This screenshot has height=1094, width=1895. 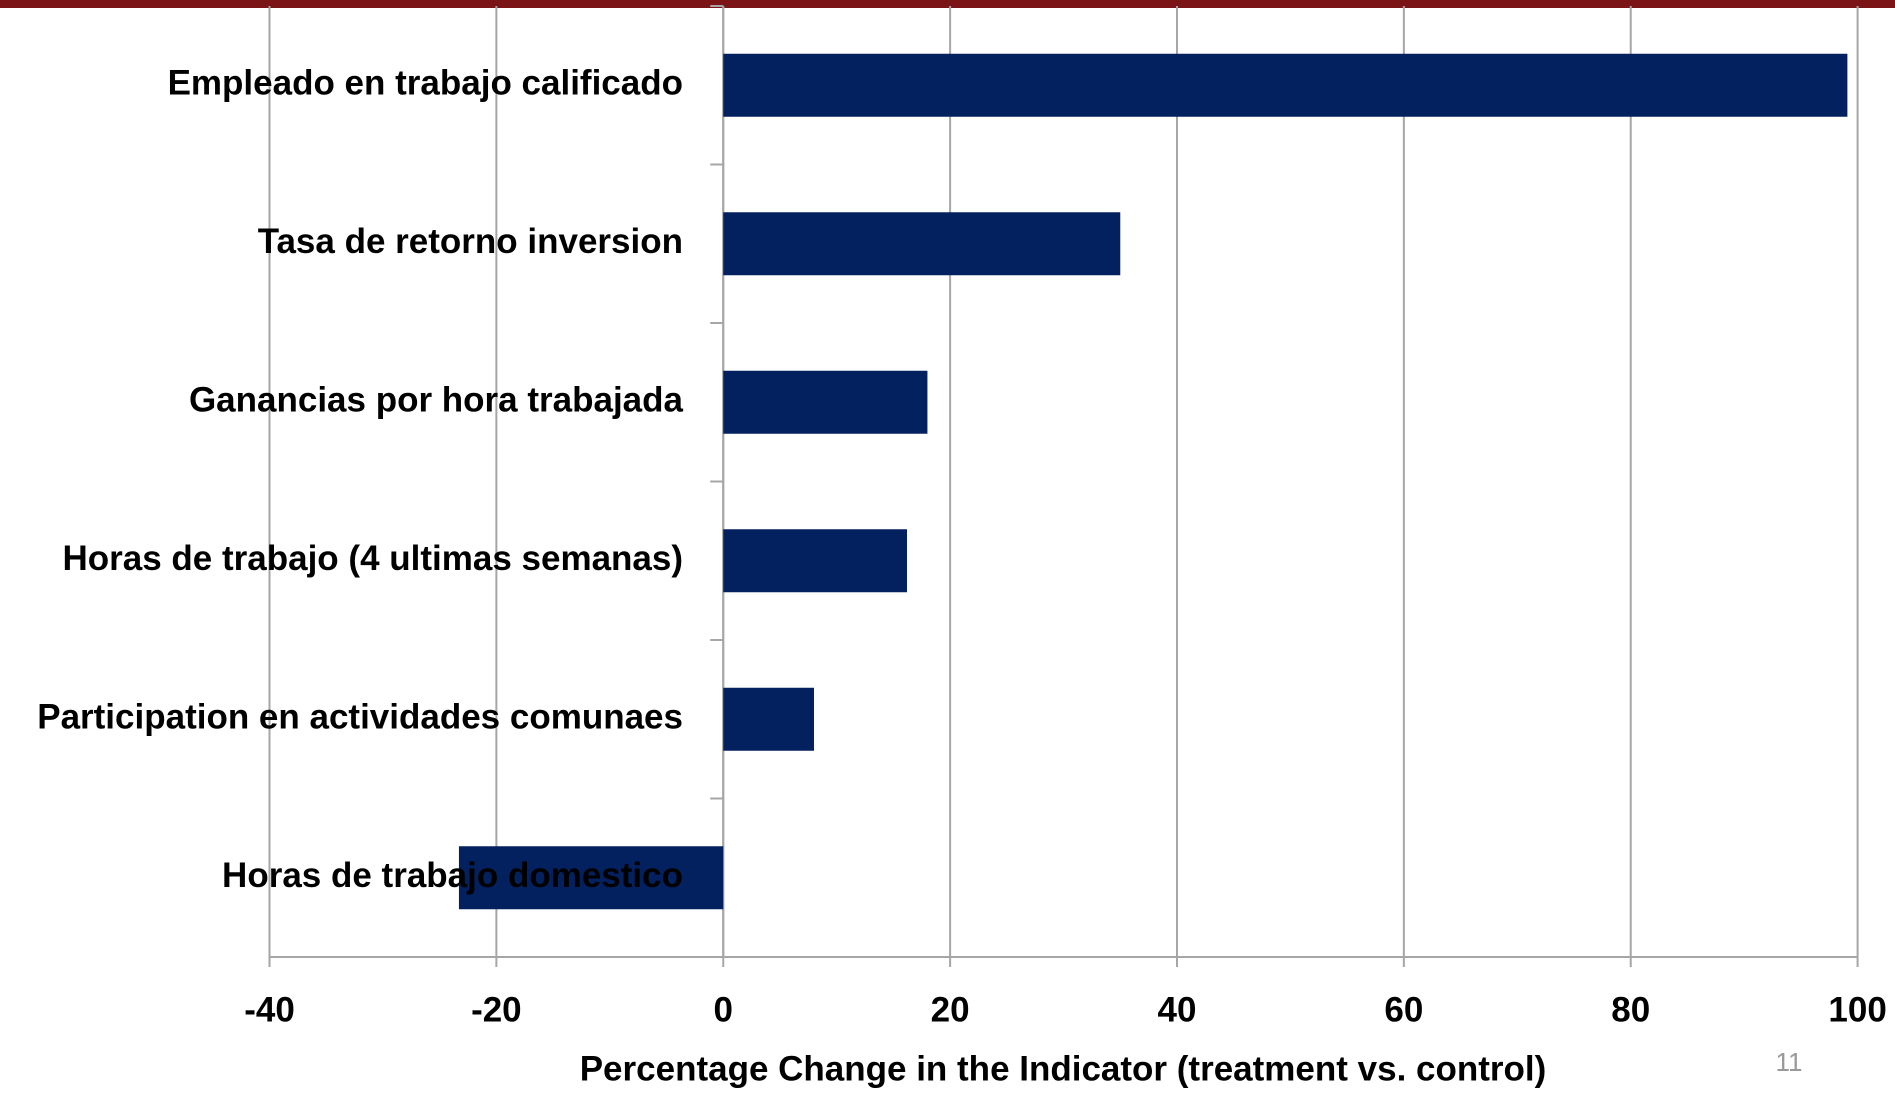 What do you see at coordinates (470, 241) in the screenshot?
I see `y-tick-label: Tasa de retorno inversion` at bounding box center [470, 241].